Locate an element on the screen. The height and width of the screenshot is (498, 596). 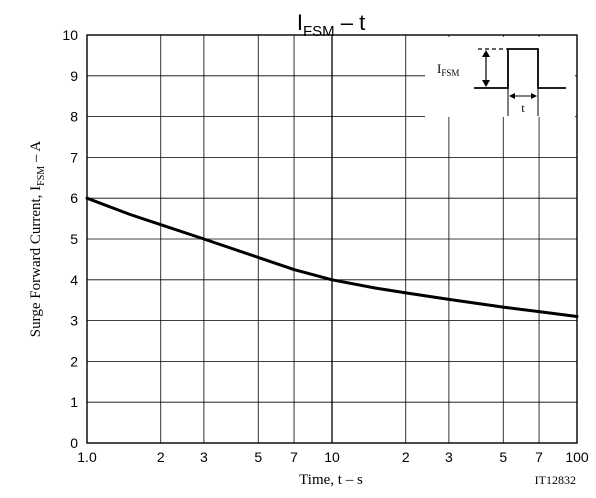
figure-id: IT12832 is located at coordinates (555, 480).